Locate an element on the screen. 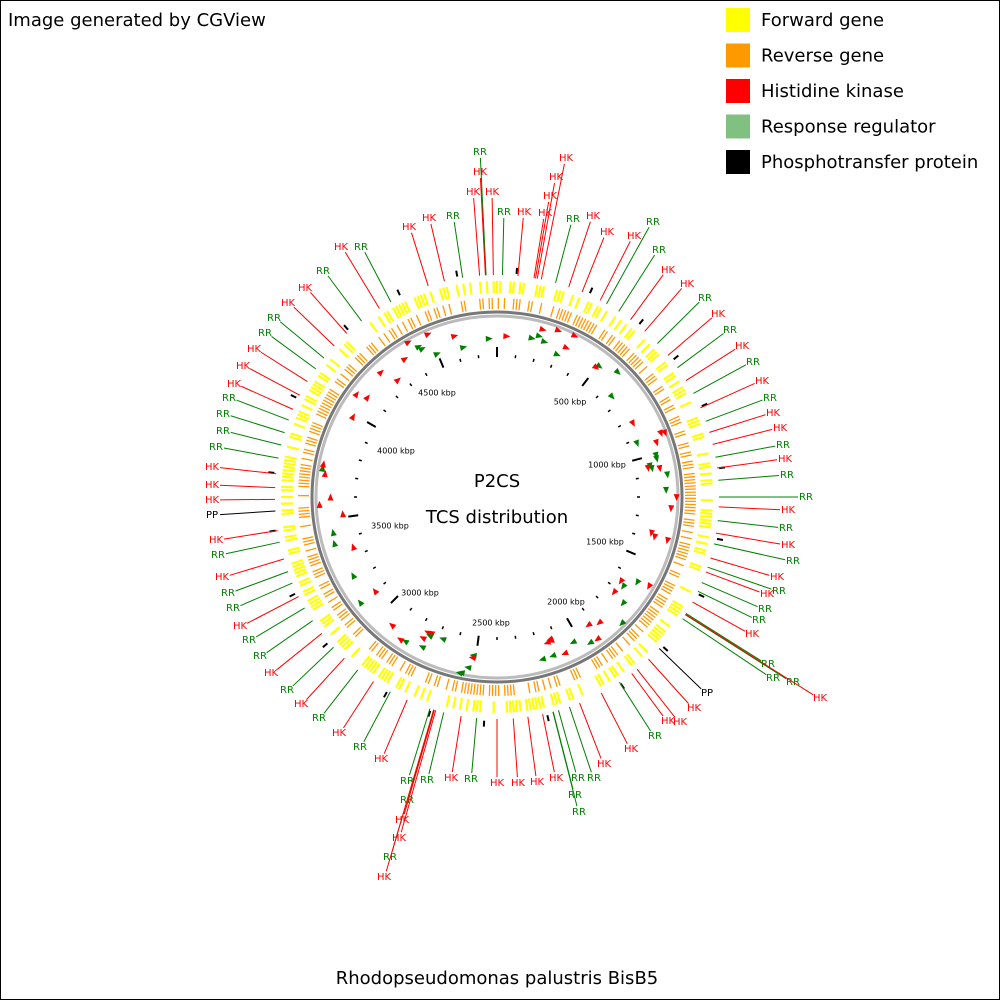 The image size is (1000, 1000). credit: Image generated by CGView is located at coordinates (137, 20).